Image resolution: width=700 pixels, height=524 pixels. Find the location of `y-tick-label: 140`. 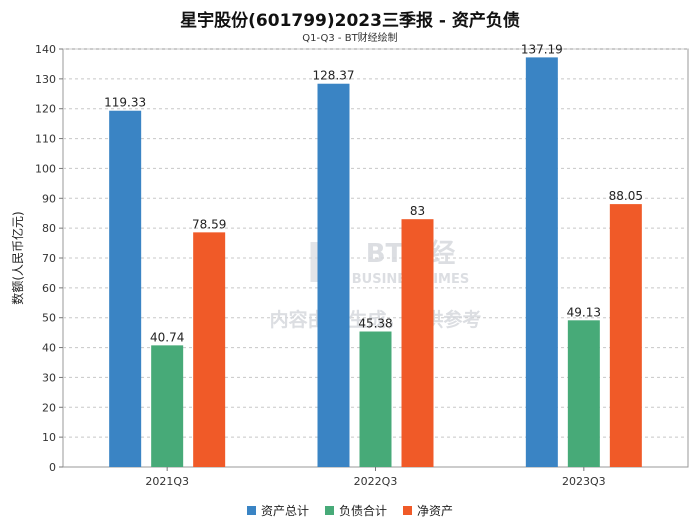

y-tick-label: 140 is located at coordinates (45, 49).